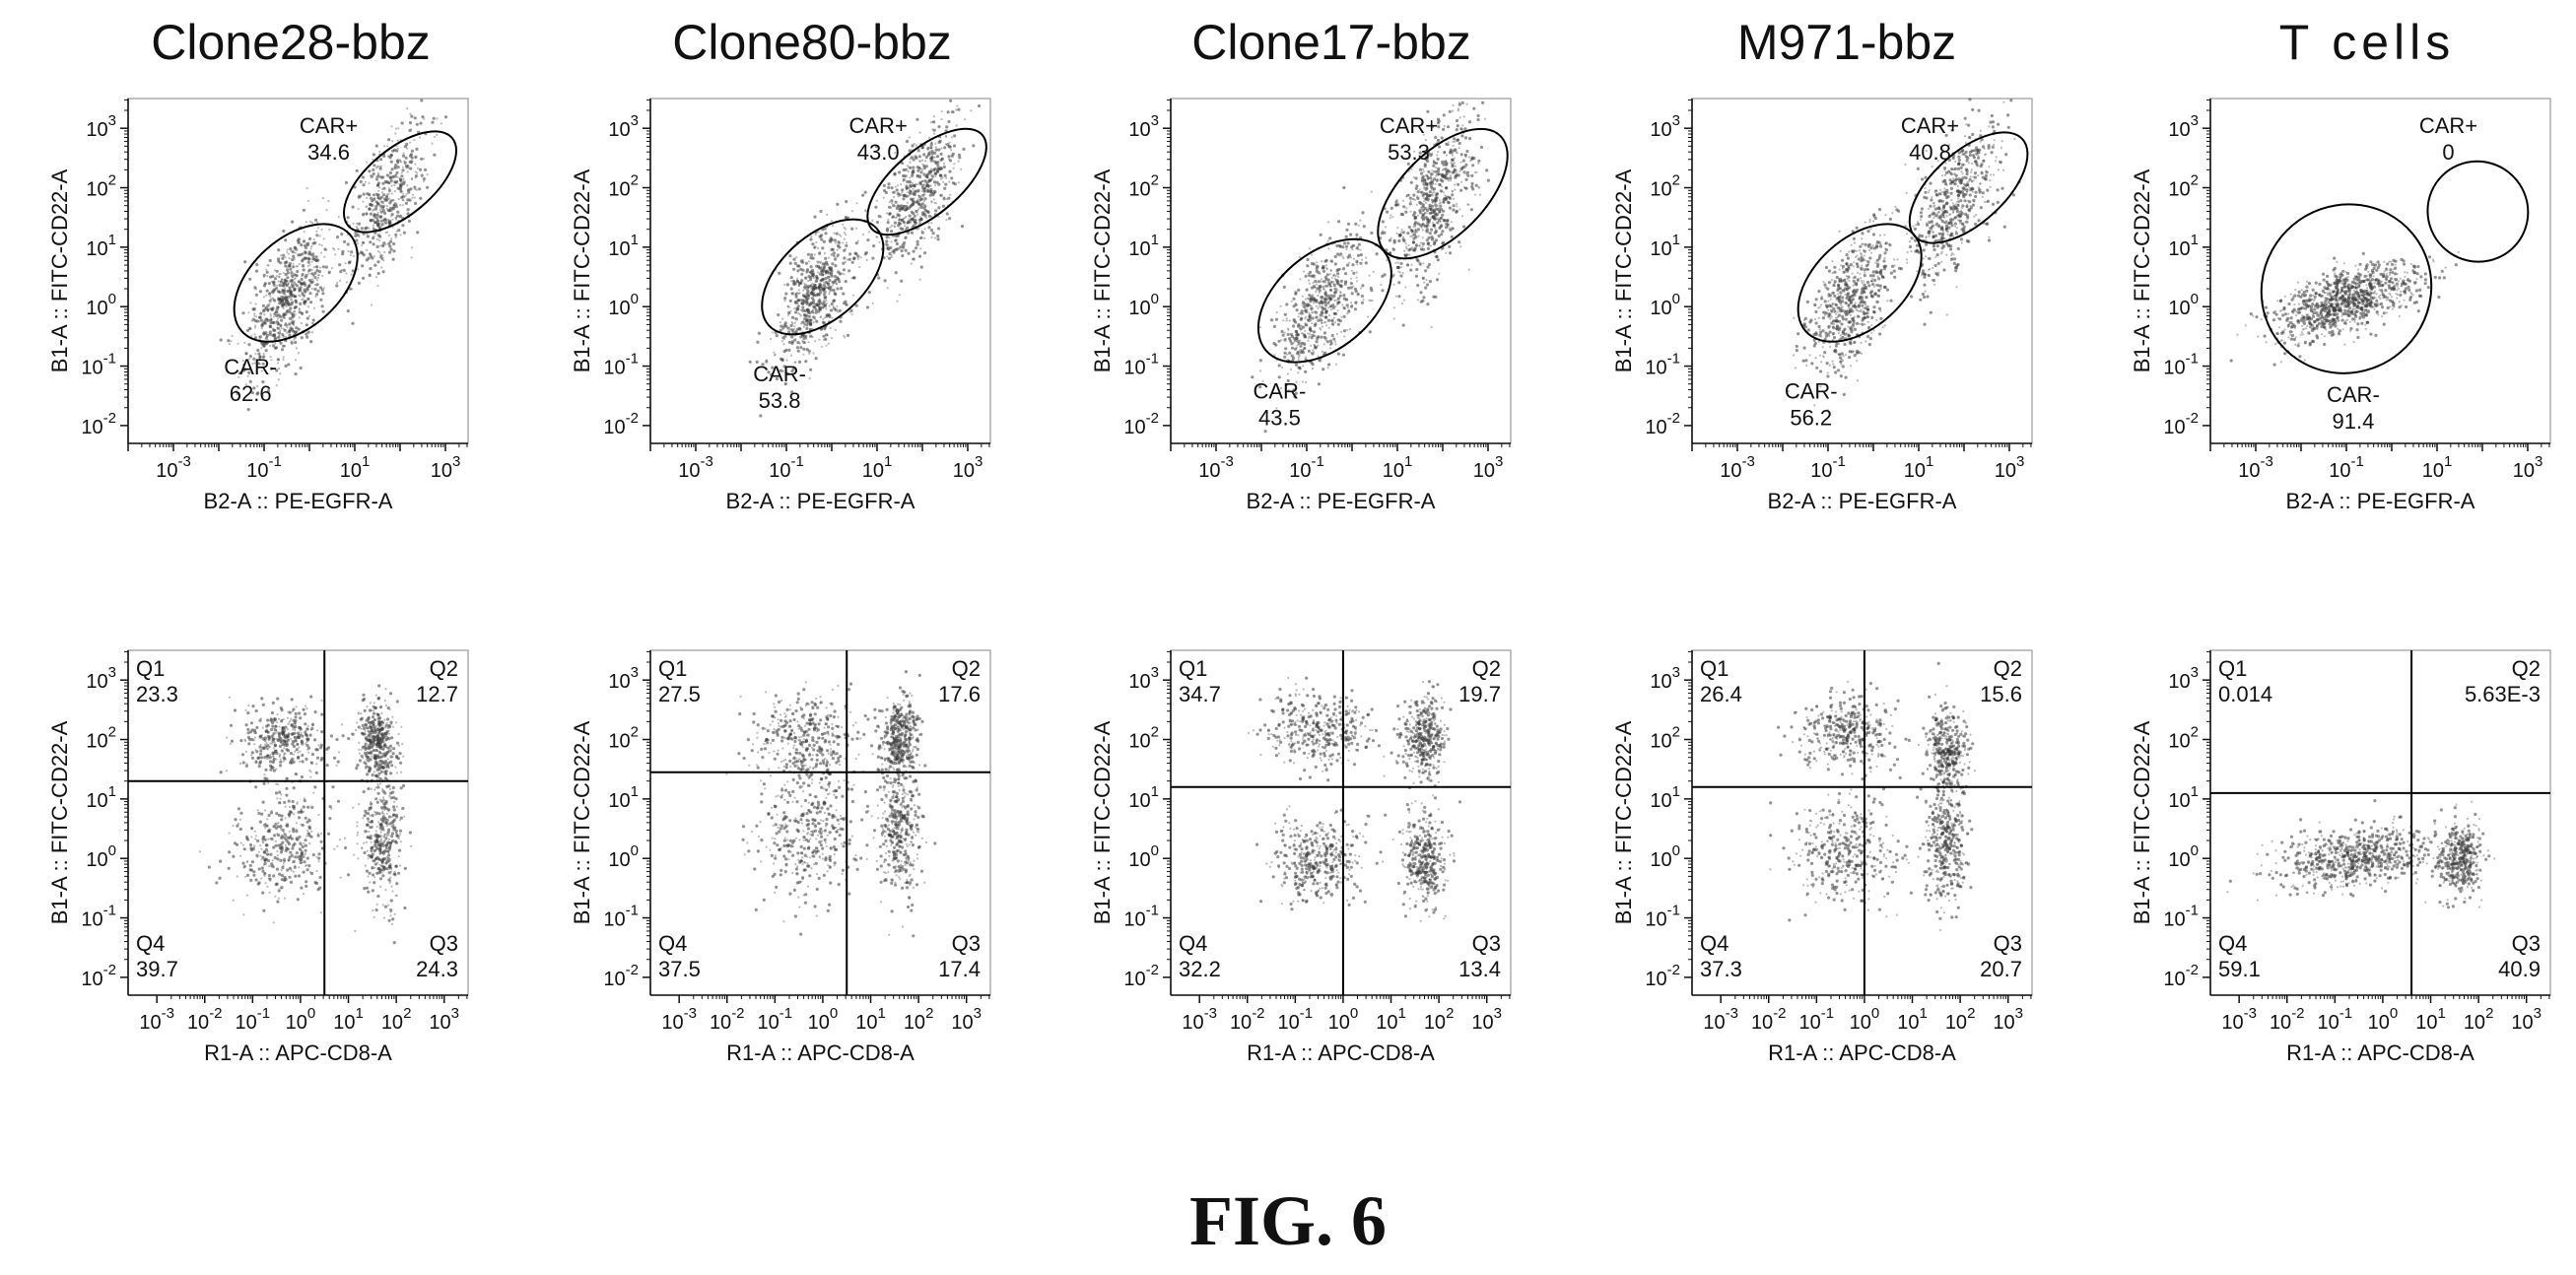  Describe the element at coordinates (264, 467) in the screenshot. I see `x-tick-label: 10-1` at that location.